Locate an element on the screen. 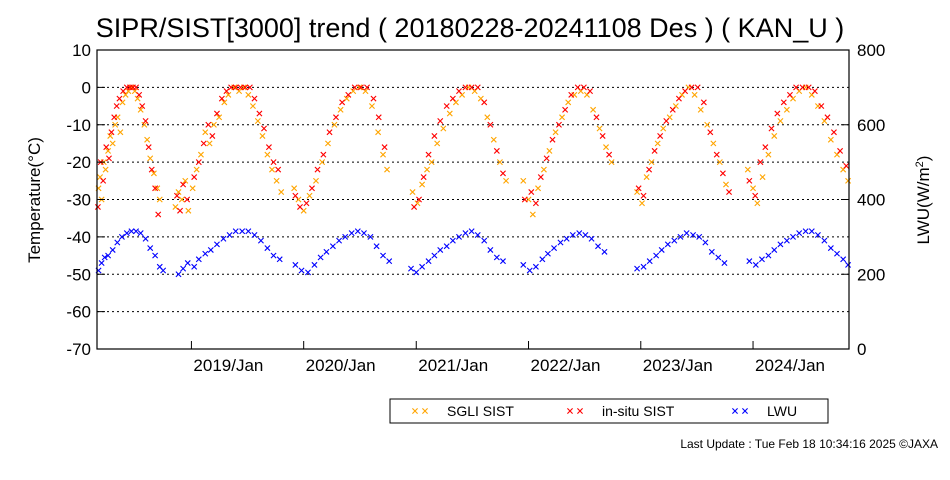 The image size is (950, 480). legend-label: SGLI SIST is located at coordinates (480, 411).